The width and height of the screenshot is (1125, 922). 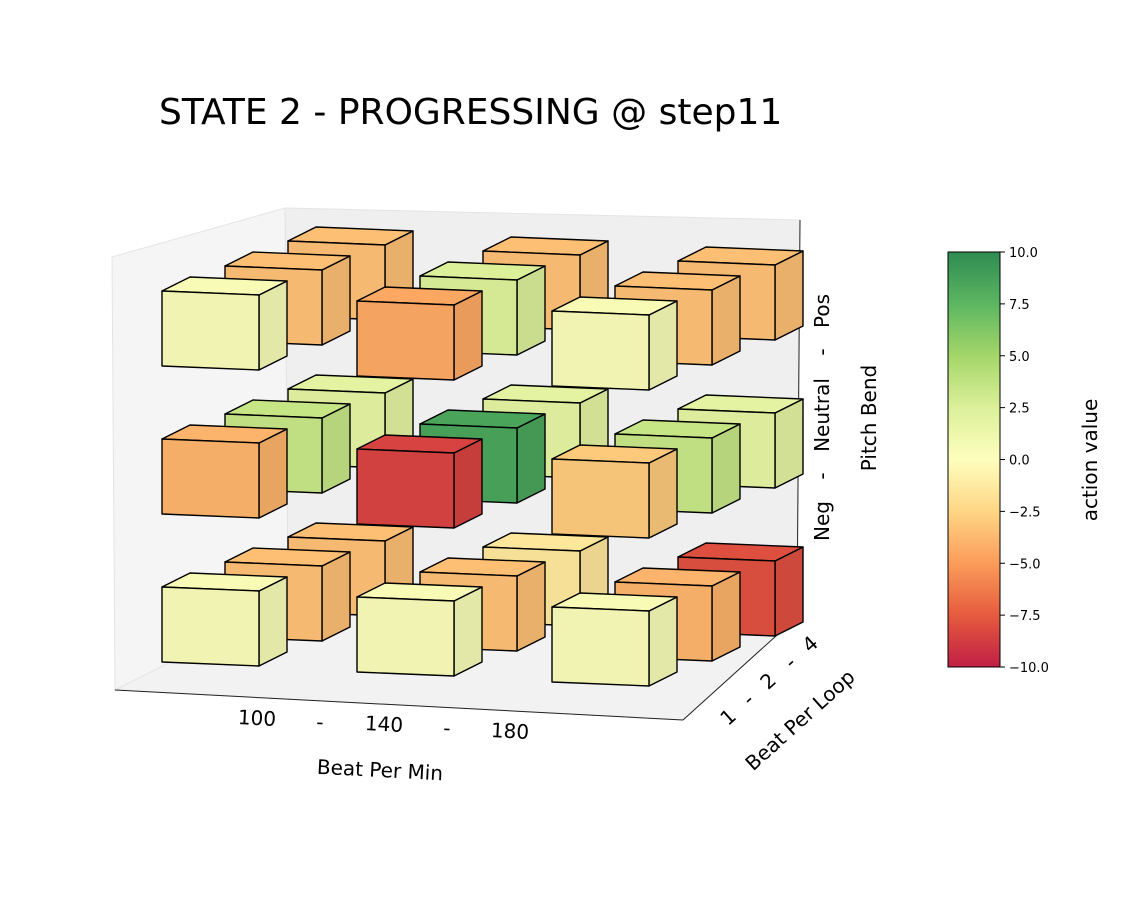 What do you see at coordinates (1023, 253) in the screenshot?
I see `colorbar-tick-label: 10.0` at bounding box center [1023, 253].